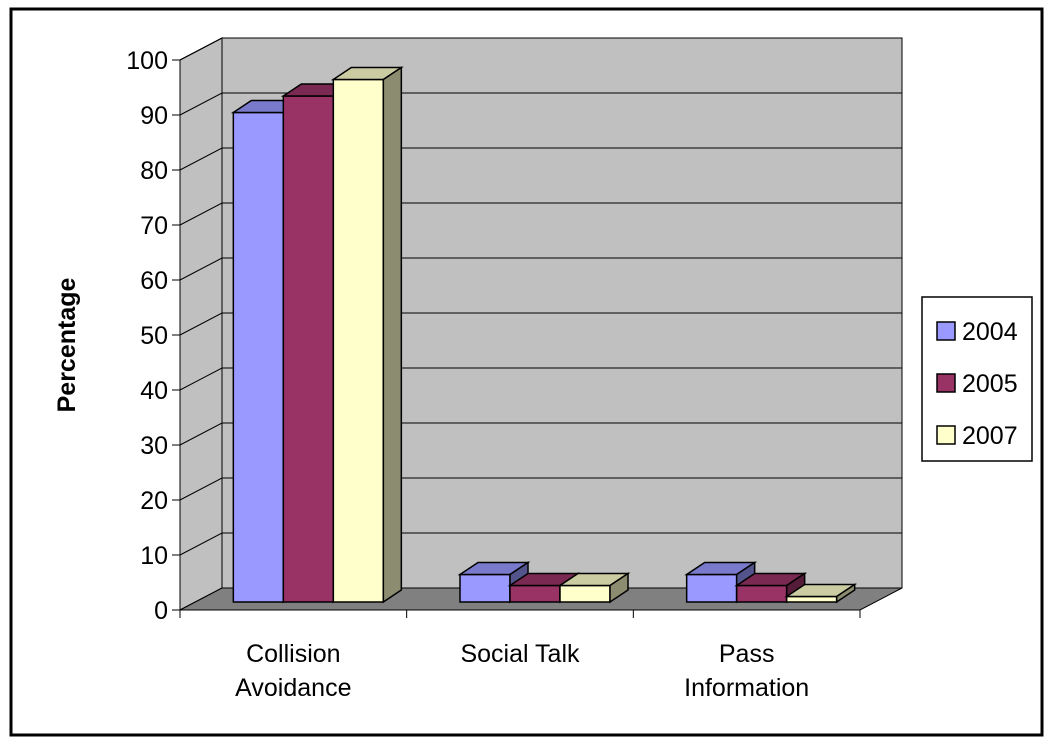 This screenshot has height=745, width=1050. What do you see at coordinates (154, 116) in the screenshot?
I see `y-tick-label: 90` at bounding box center [154, 116].